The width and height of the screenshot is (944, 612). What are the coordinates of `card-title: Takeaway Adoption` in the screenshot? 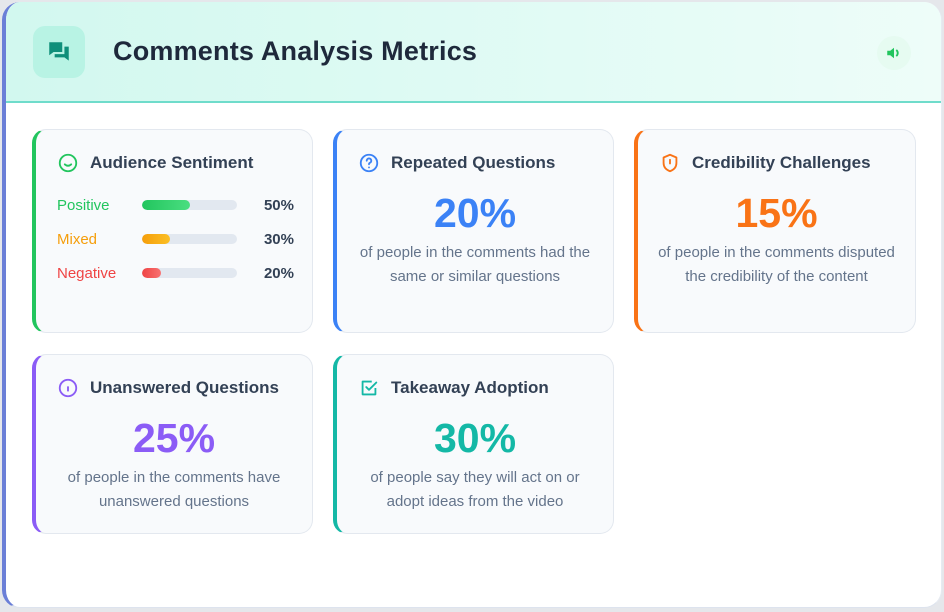 It's located at (470, 387).